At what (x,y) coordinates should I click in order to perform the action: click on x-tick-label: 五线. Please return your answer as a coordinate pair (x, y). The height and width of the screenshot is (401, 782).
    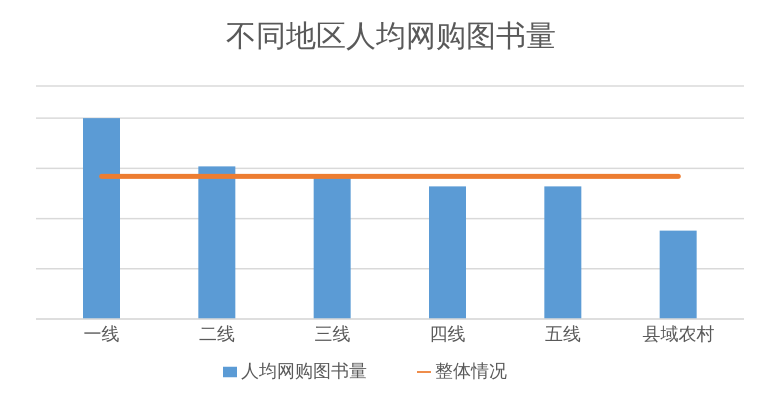
    Looking at the image, I should click on (563, 334).